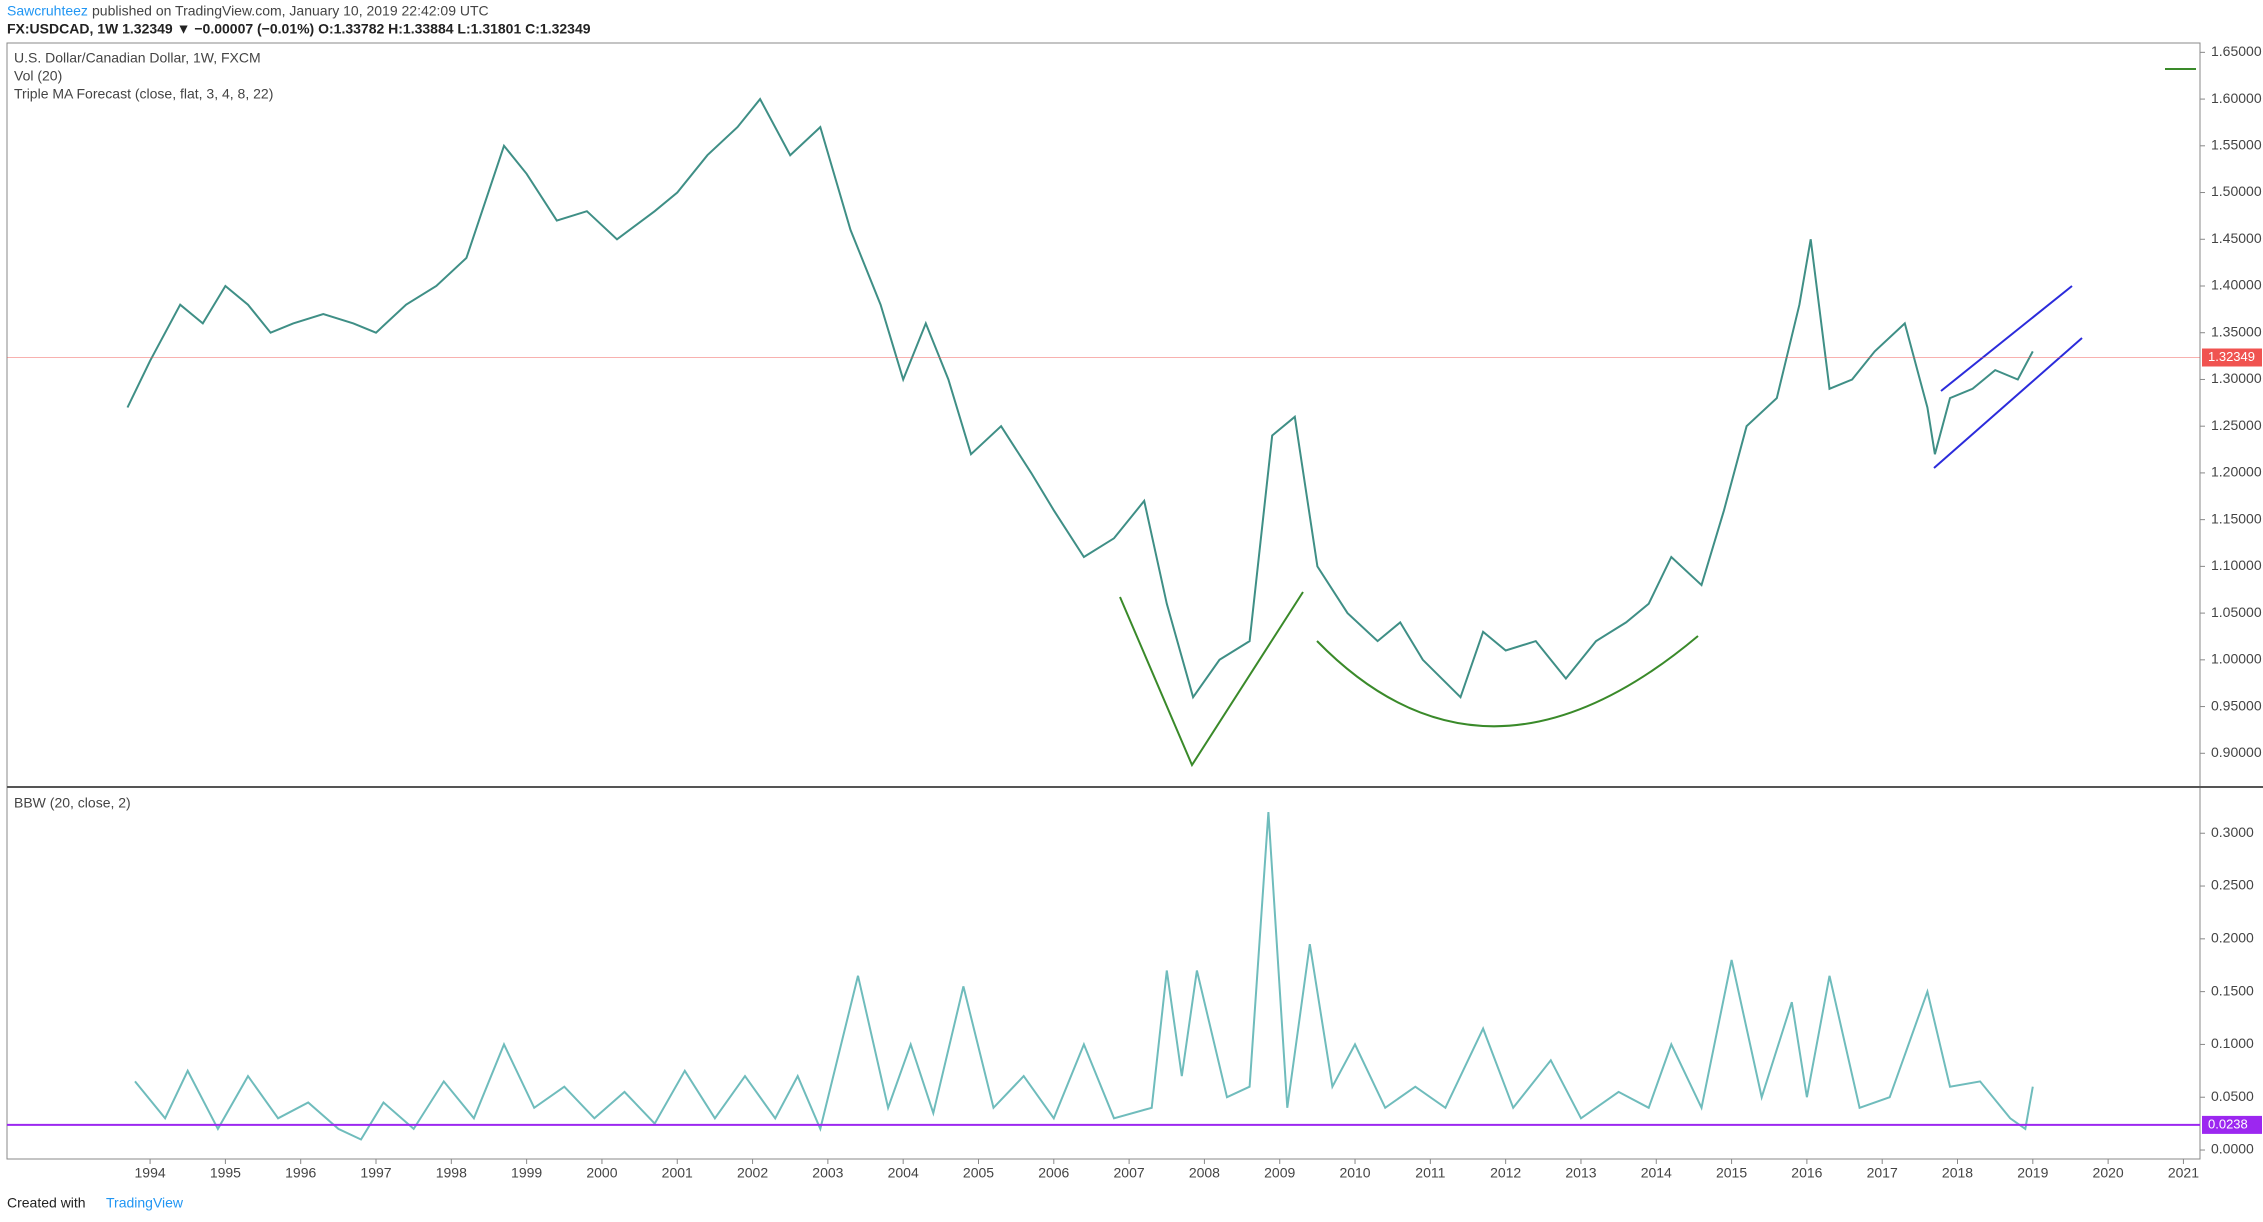  Describe the element at coordinates (2232, 885) in the screenshot. I see `y-tick-label: 0.2500` at that location.